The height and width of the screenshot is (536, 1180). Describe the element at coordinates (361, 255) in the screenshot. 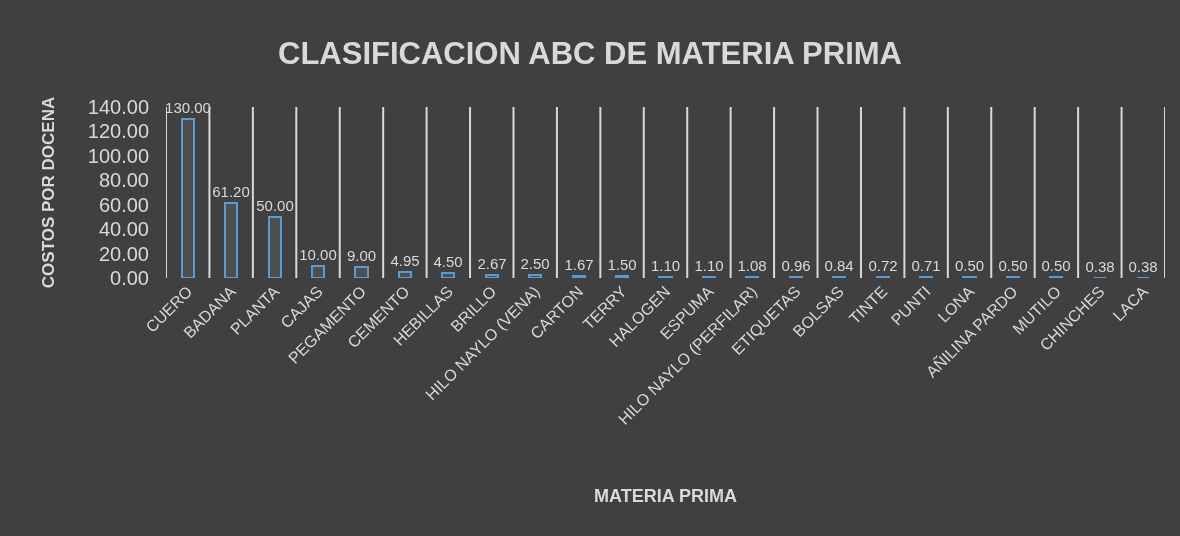

I see `data-label: 9.00` at that location.